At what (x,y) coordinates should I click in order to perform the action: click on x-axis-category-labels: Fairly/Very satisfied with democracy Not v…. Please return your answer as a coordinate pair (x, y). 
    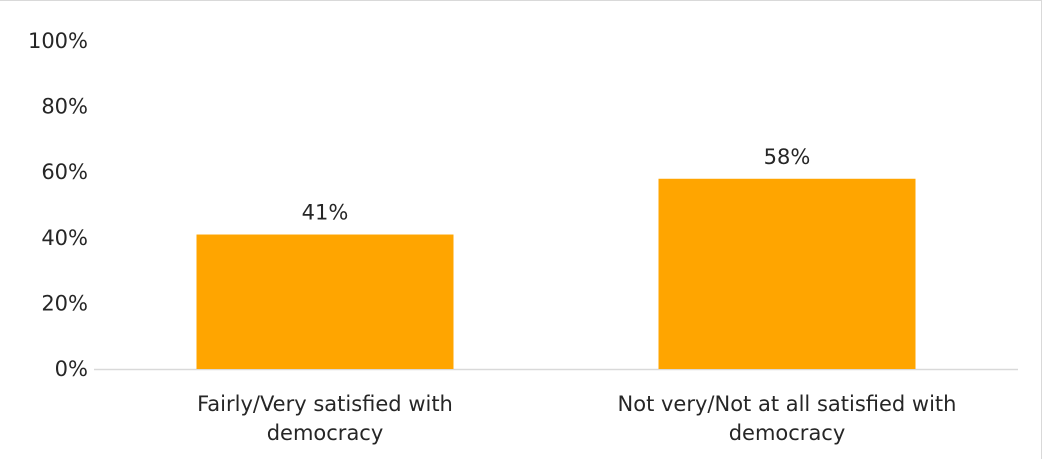
    Looking at the image, I should click on (576, 418).